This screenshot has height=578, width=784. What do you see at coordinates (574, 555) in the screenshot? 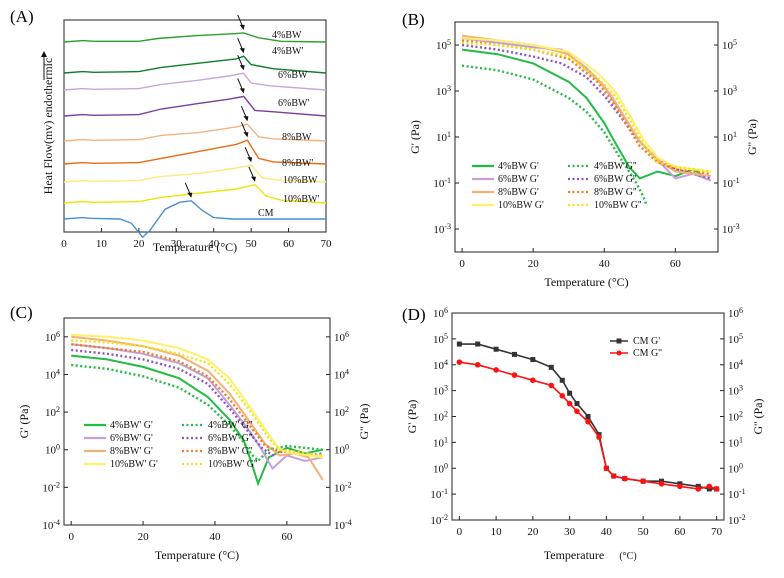
I see `panel-d-x-axis-title: Temperature` at bounding box center [574, 555].